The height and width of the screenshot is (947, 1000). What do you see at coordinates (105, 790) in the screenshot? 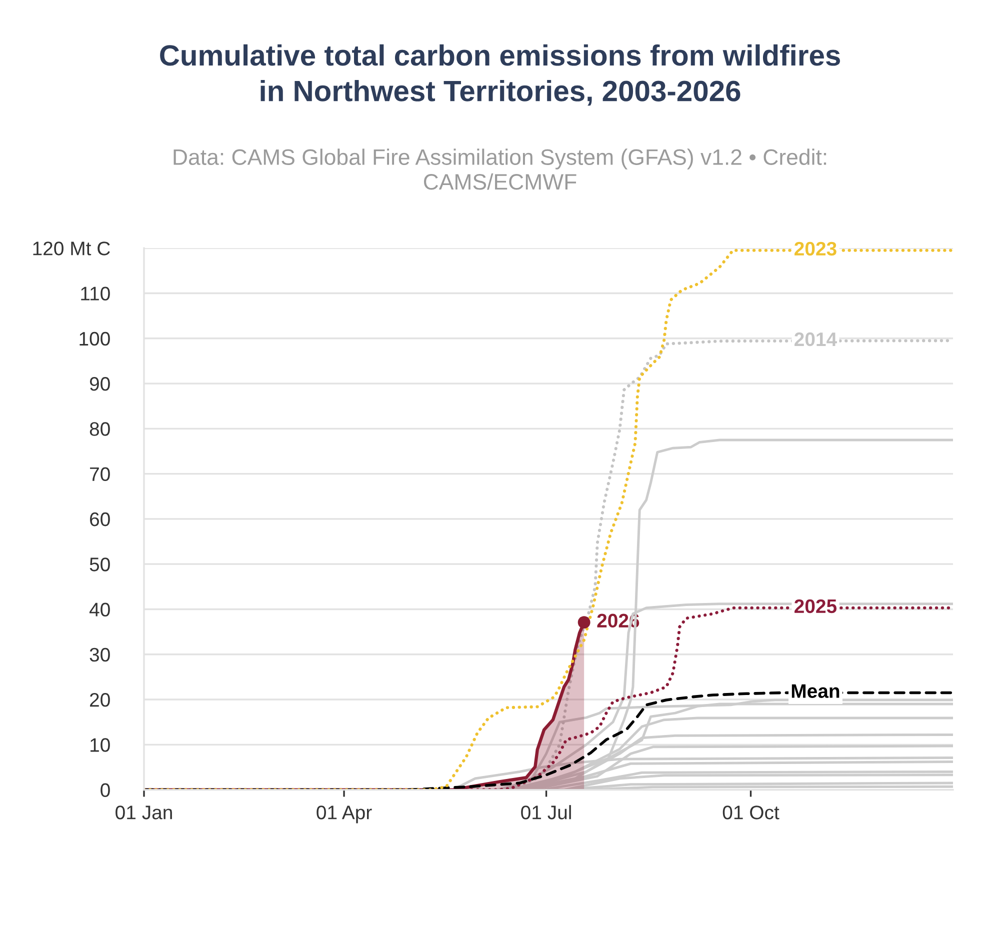
I see `y-tick-label: 0` at bounding box center [105, 790].